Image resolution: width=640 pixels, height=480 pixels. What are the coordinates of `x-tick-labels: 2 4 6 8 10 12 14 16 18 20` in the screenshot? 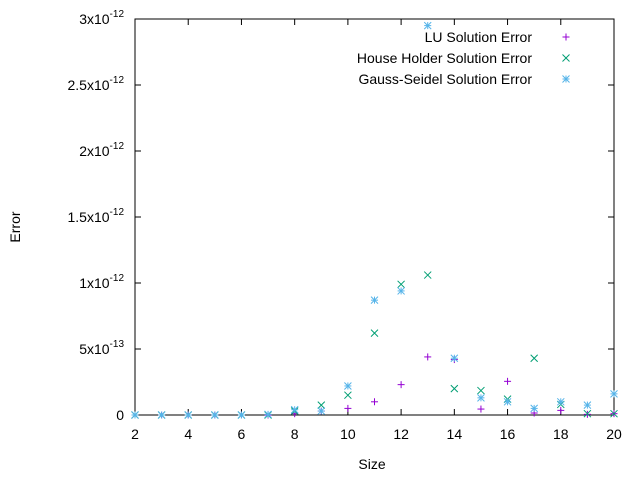 It's located at (376, 434).